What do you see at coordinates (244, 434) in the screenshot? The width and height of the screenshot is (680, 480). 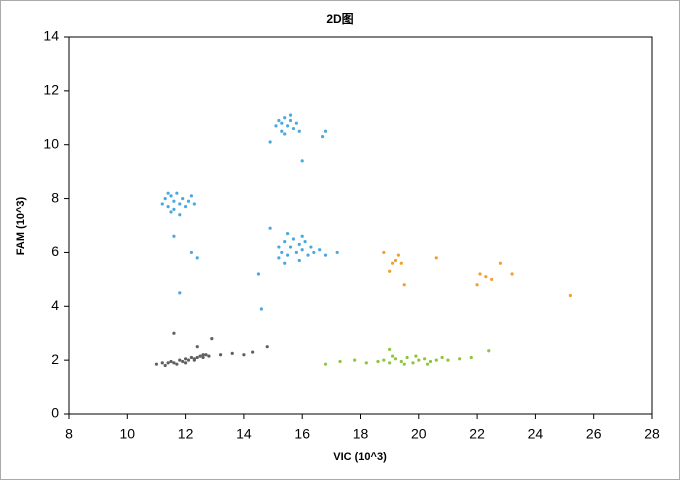 I see `x-tick-label: 14` at bounding box center [244, 434].